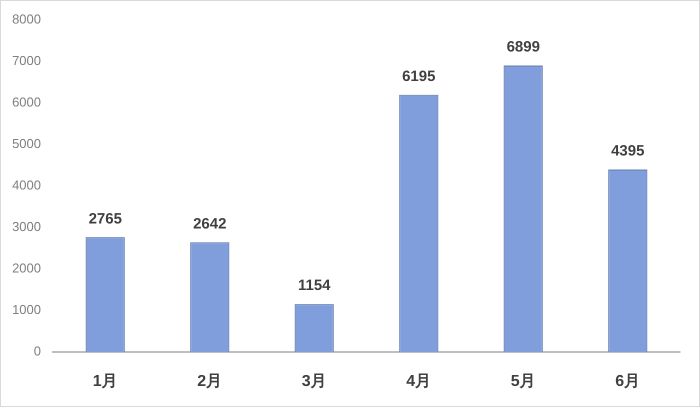 The width and height of the screenshot is (700, 407). Describe the element at coordinates (26, 268) in the screenshot. I see `y-tick-label: 2000` at that location.